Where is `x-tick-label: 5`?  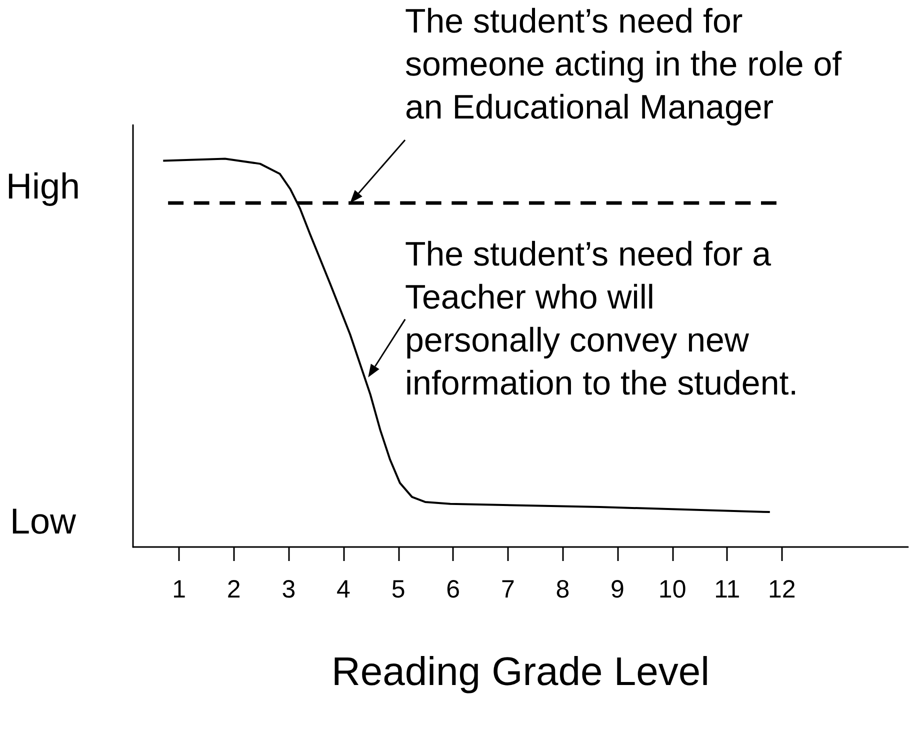 x-tick-label: 5 is located at coordinates (398, 590).